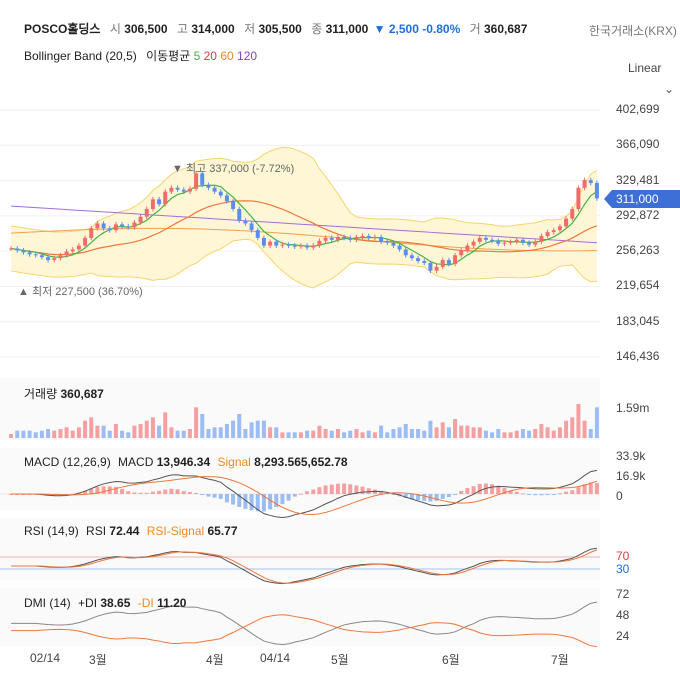  What do you see at coordinates (451, 660) in the screenshot?
I see `x-axis-label: 6월` at bounding box center [451, 660].